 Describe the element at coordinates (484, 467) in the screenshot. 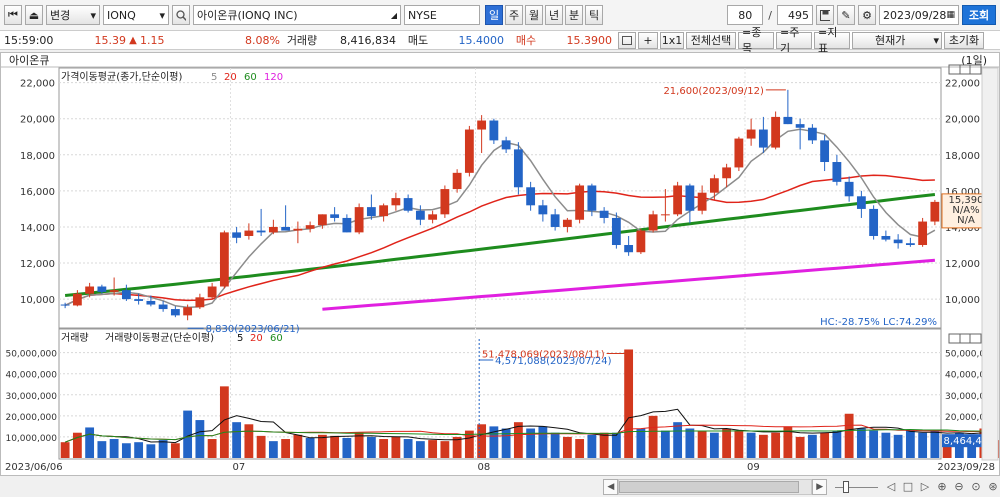

I see `month-label: 08` at that location.